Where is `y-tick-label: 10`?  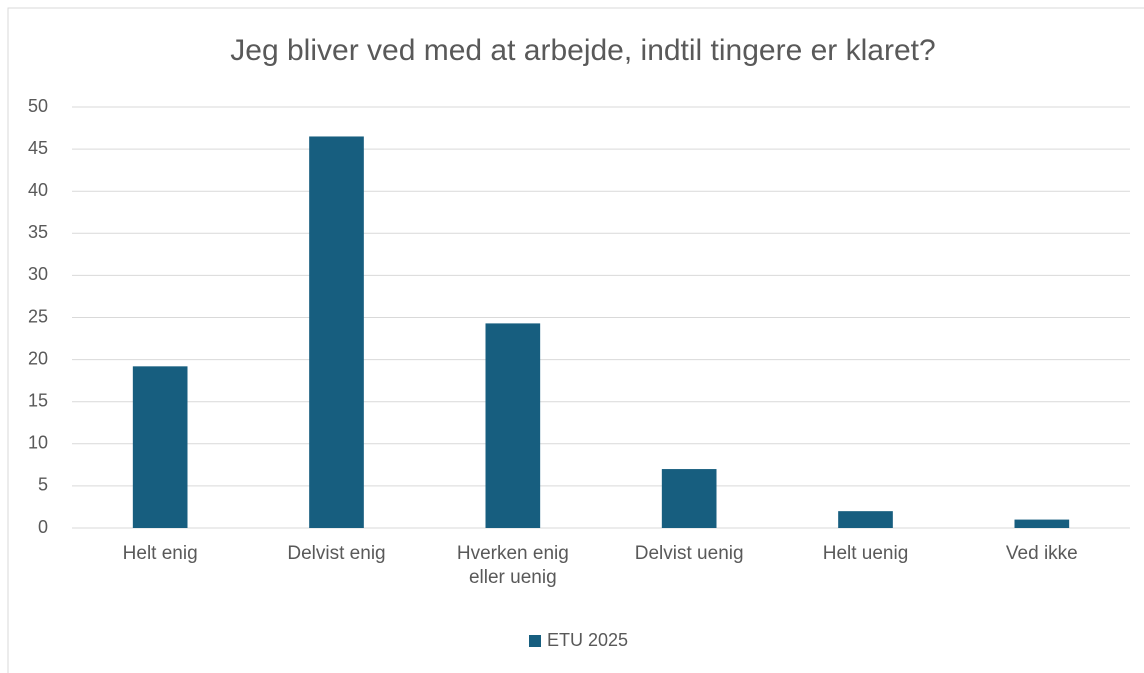 y-tick-label: 10 is located at coordinates (38, 443).